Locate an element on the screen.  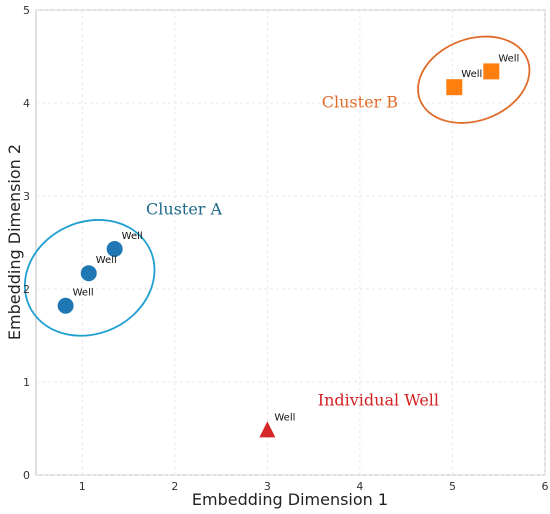
y-tick-labels: 0 1 2 3 4 5 is located at coordinates (26, 243).